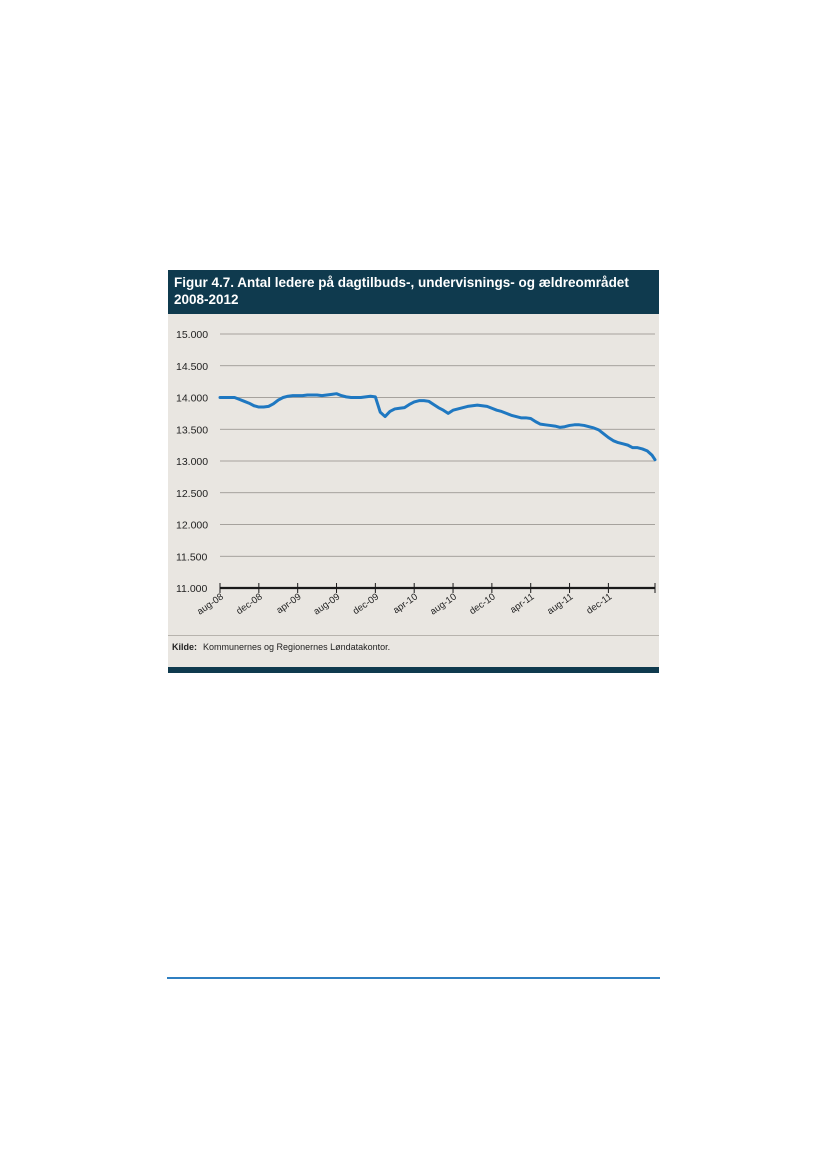 The width and height of the screenshot is (827, 1169). What do you see at coordinates (443, 604) in the screenshot?
I see `x-tick-label: aug-10` at bounding box center [443, 604].